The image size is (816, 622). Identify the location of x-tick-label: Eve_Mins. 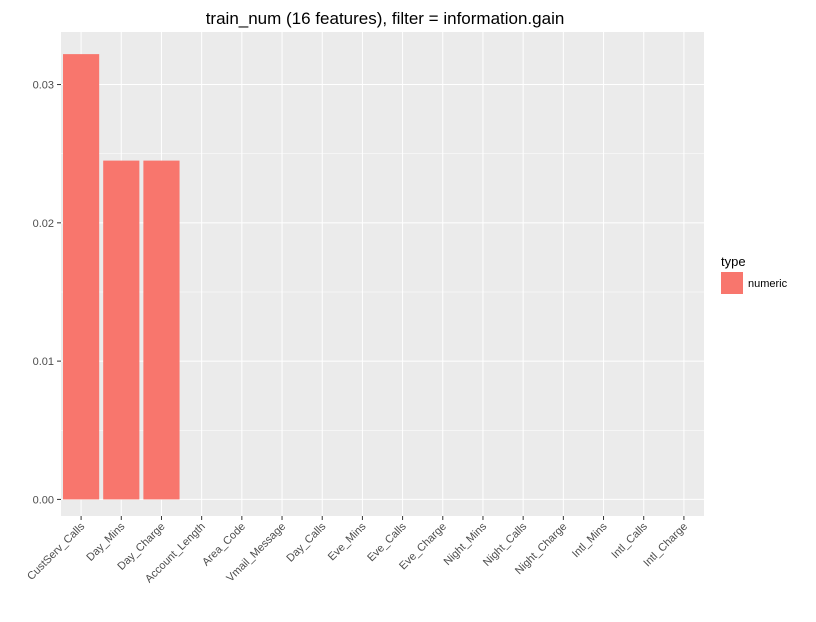
(347, 541).